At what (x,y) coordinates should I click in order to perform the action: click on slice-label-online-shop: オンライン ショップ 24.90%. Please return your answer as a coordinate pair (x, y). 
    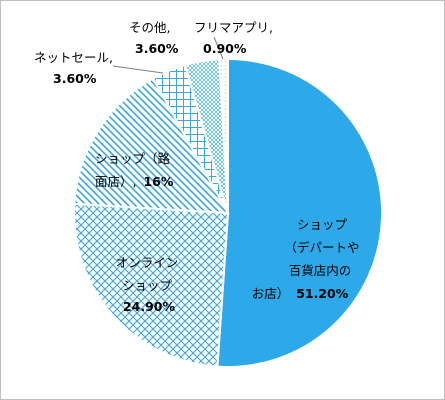
    Looking at the image, I should click on (149, 284).